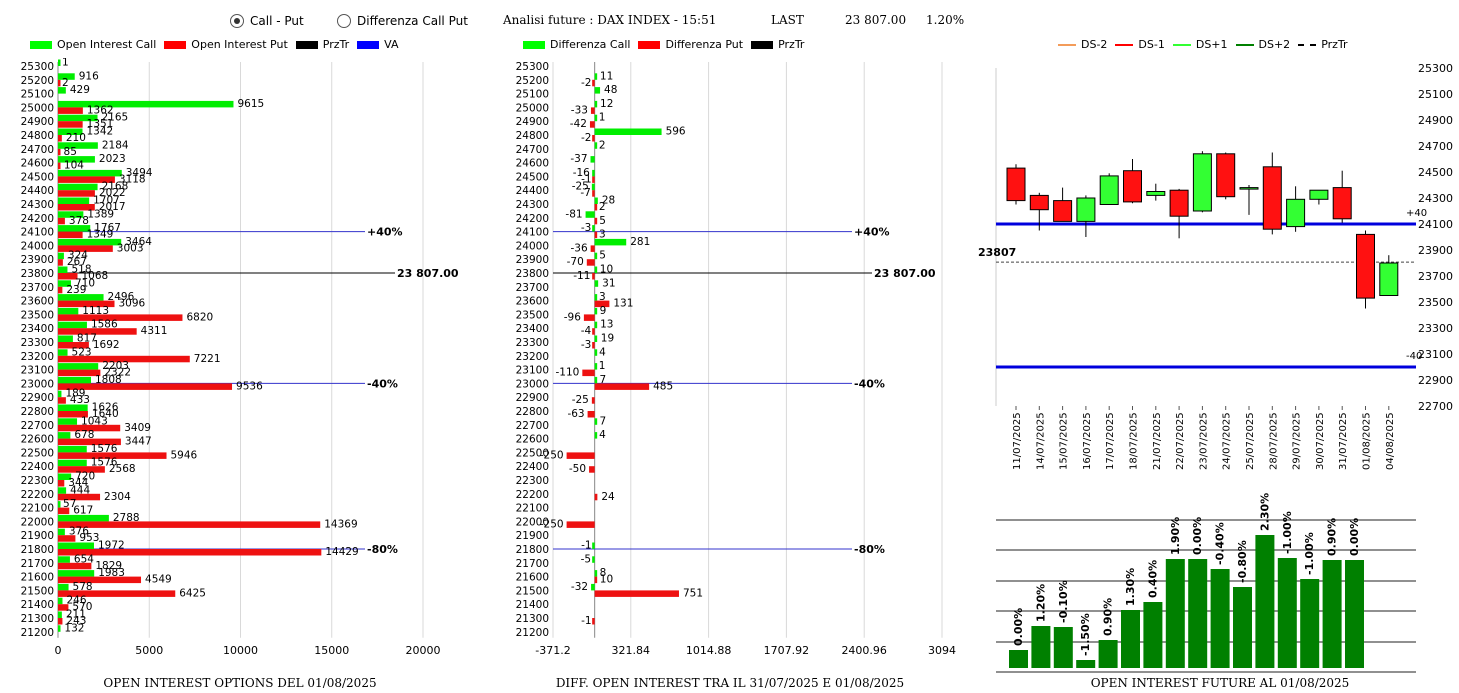 This screenshot has width=1459, height=693. Describe the element at coordinates (1264, 512) in the screenshot. I see `oi-bar-label: 2.30%` at that location.